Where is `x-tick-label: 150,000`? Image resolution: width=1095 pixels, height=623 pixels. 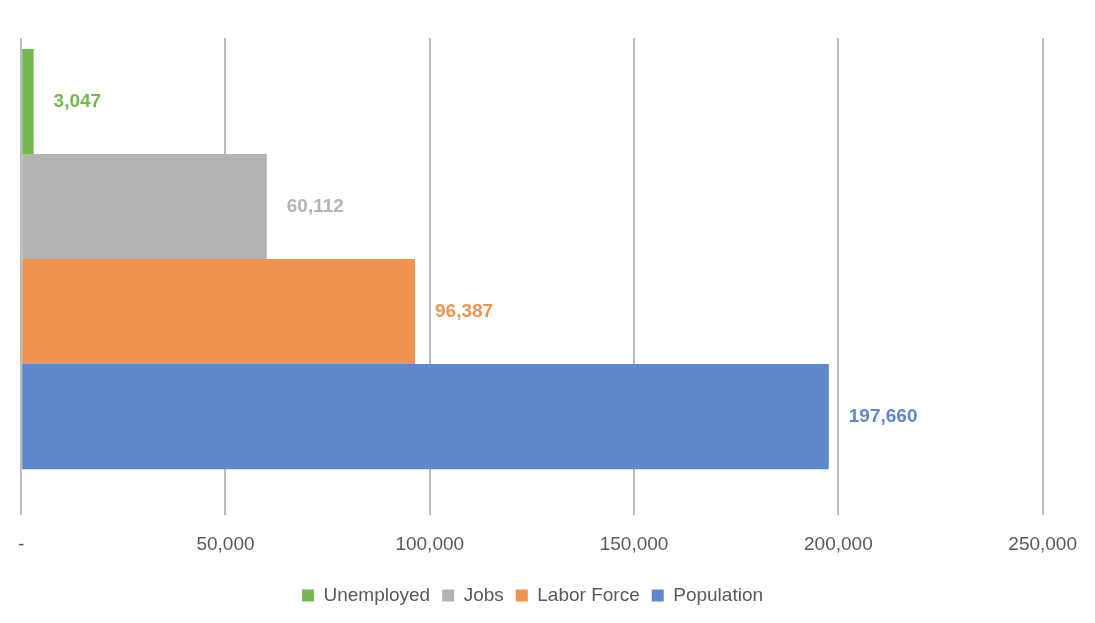 x-tick-label: 150,000 is located at coordinates (634, 543).